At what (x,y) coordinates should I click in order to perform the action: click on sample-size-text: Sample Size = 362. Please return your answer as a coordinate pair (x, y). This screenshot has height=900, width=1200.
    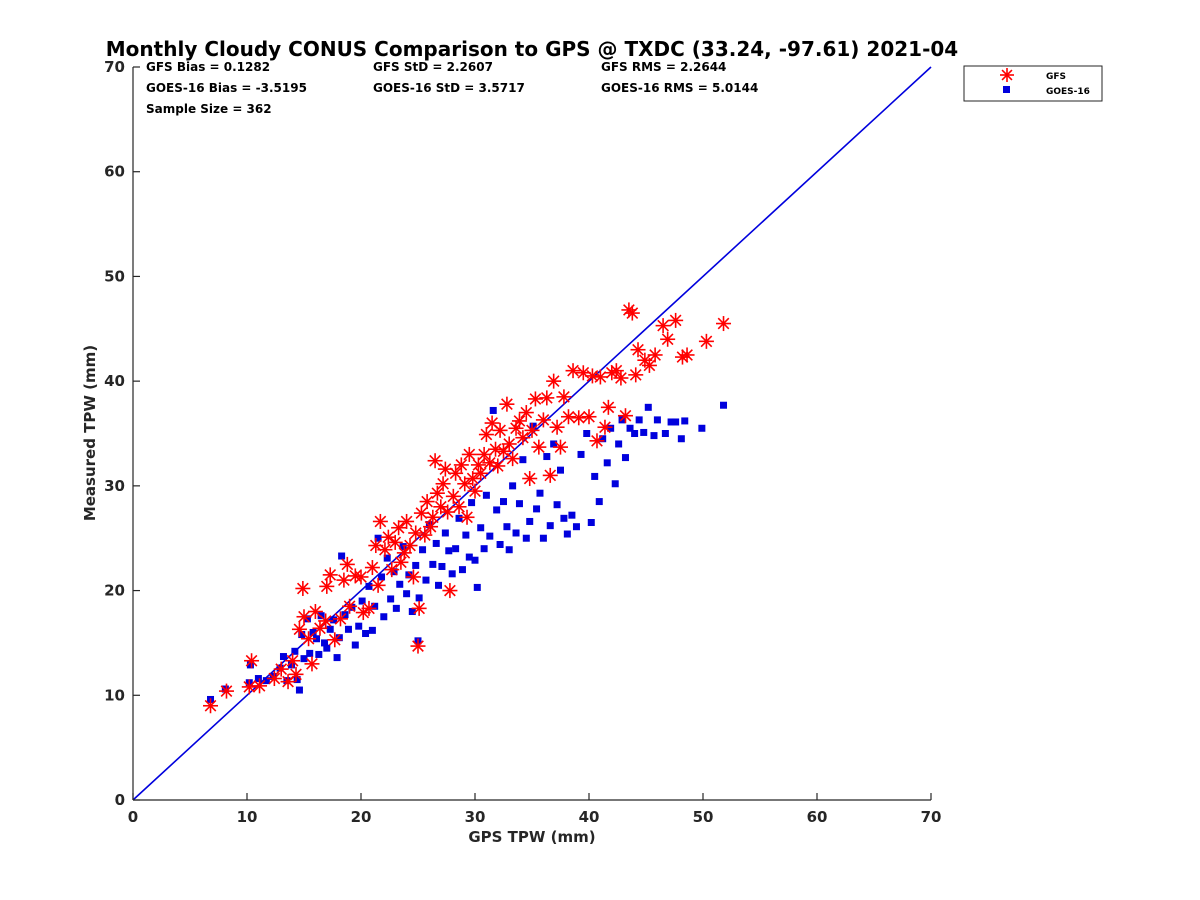
    Looking at the image, I should click on (209, 109).